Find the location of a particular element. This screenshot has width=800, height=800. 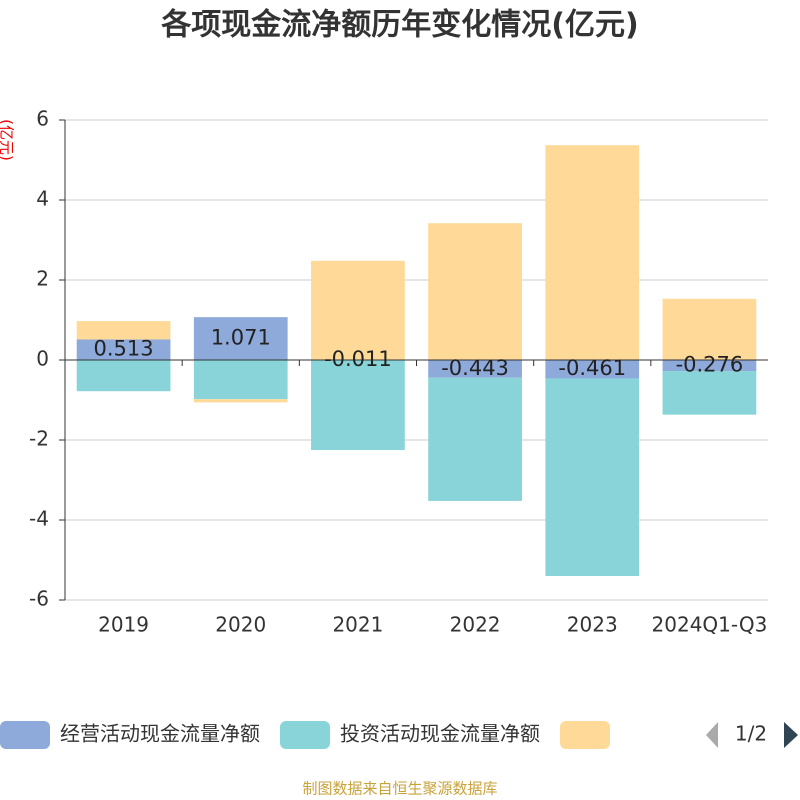

data-label: -0.276 is located at coordinates (710, 365).